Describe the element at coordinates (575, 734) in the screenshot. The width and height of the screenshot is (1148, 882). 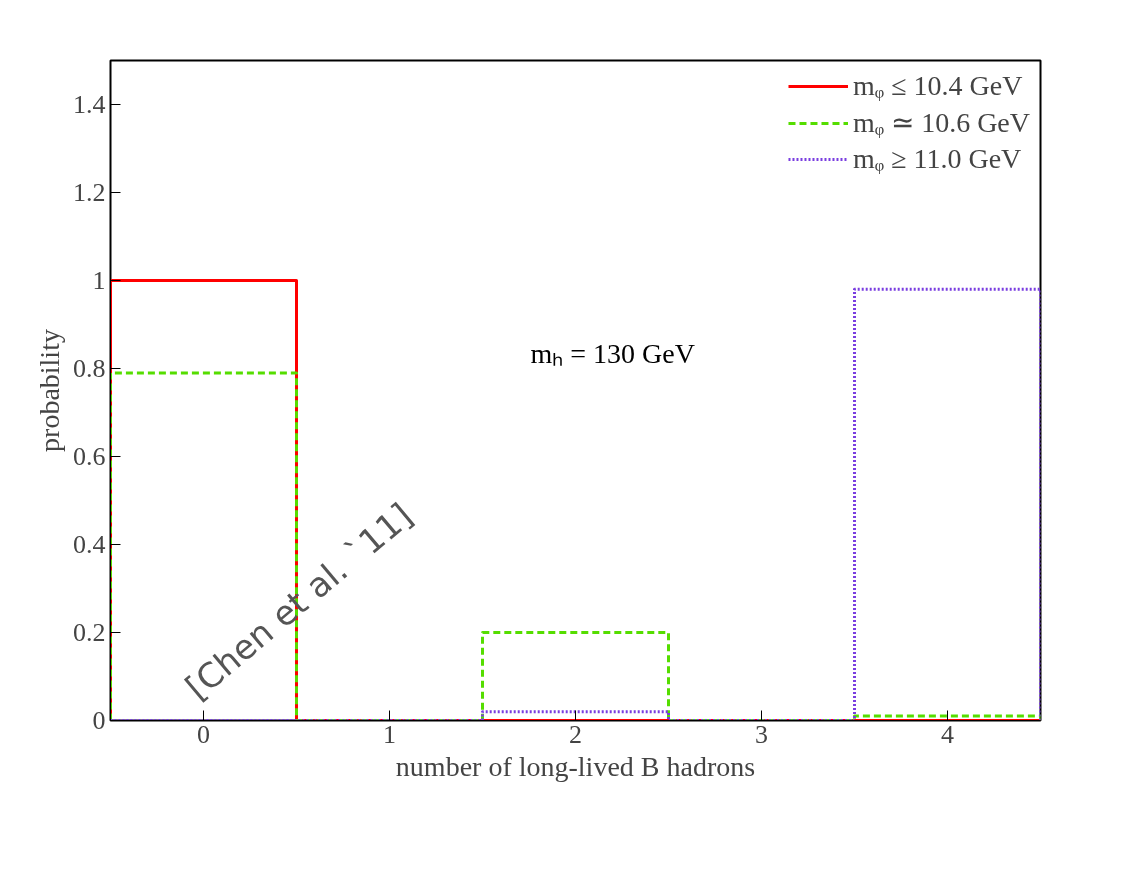
I see `x-tick-label: 2` at that location.